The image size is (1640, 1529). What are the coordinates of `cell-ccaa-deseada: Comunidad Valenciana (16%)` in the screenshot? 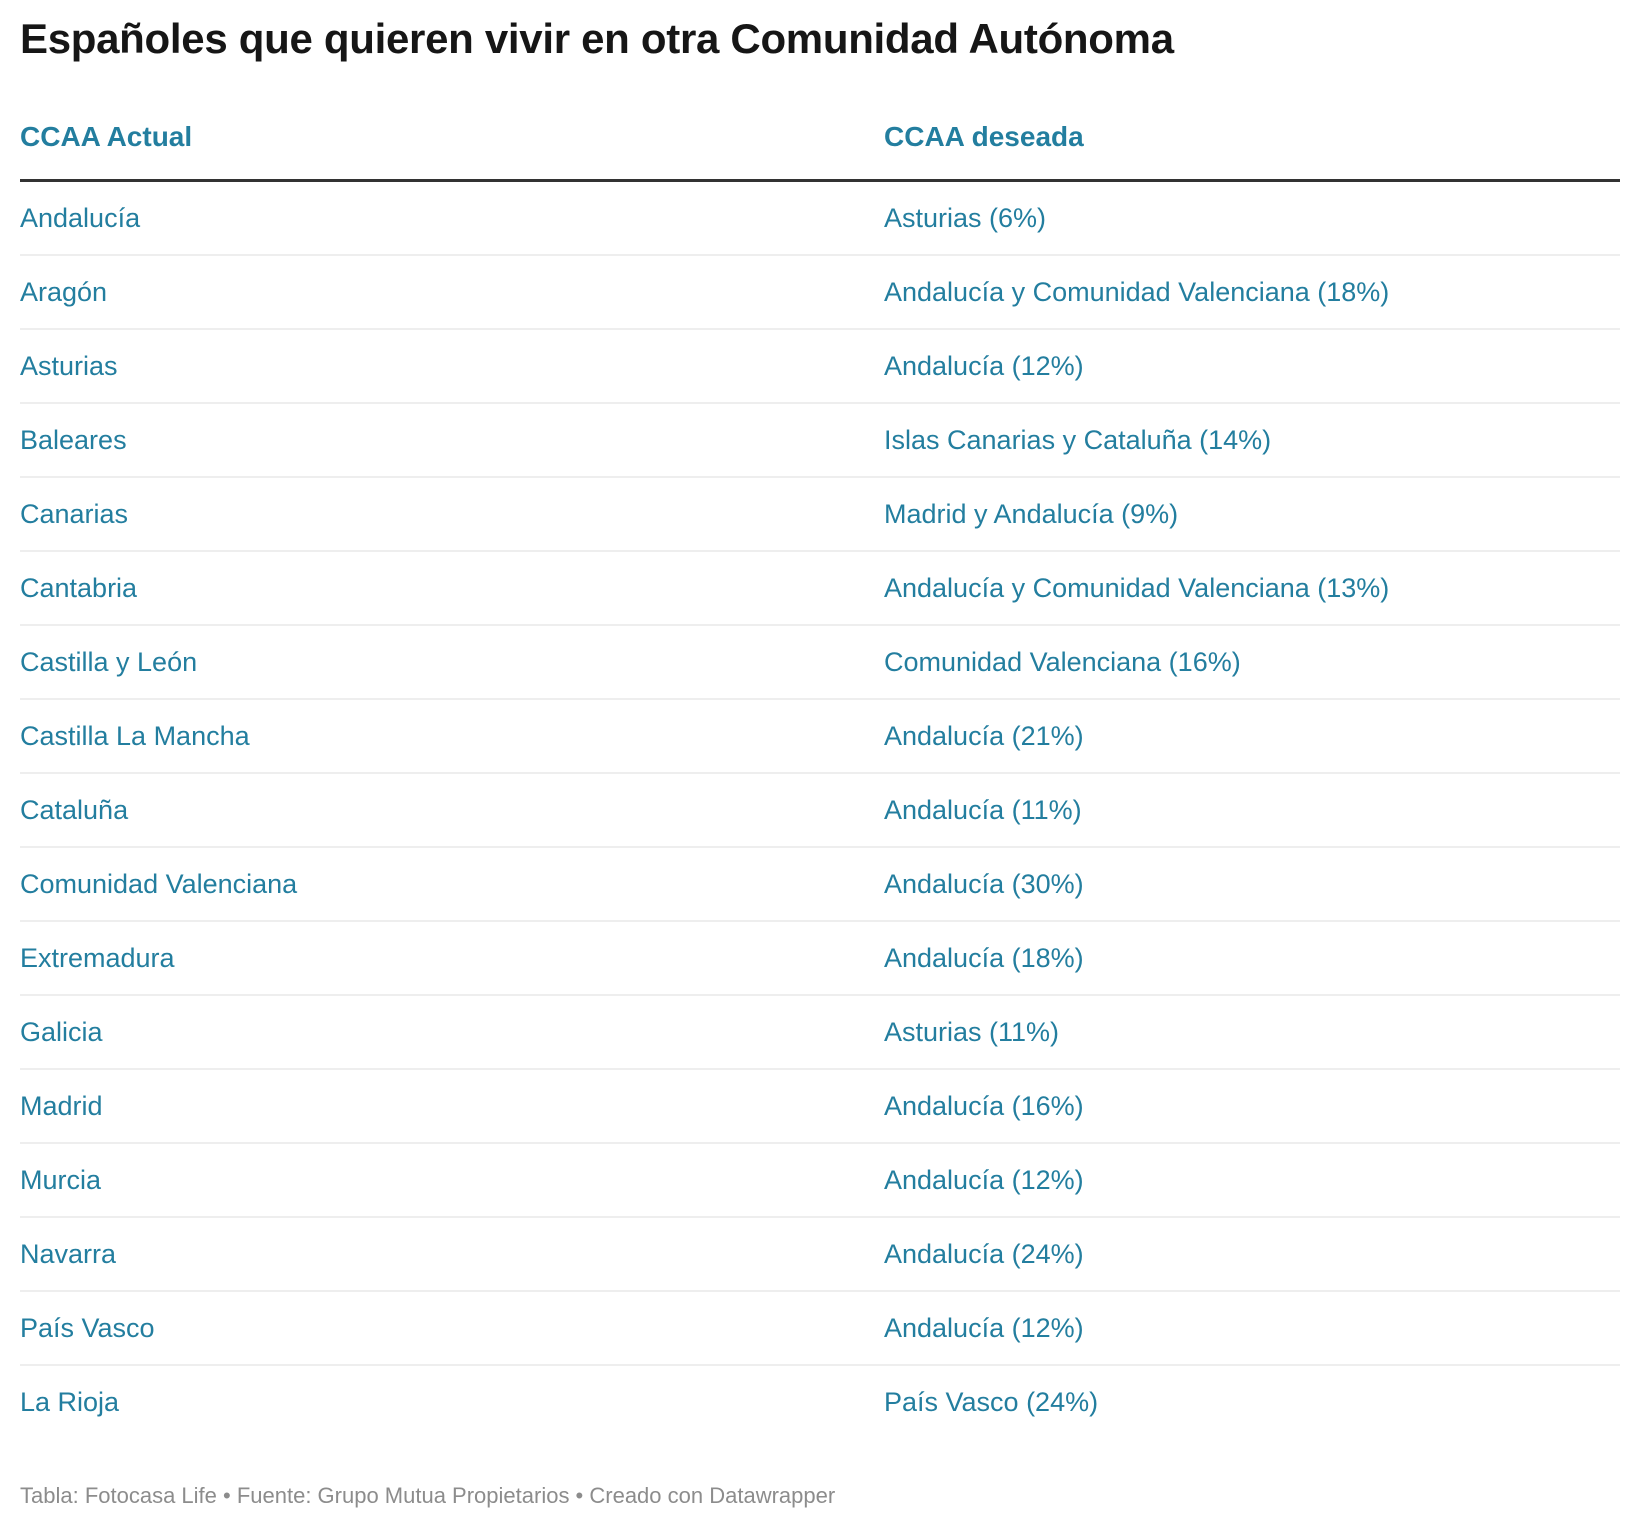 It's located at (1252, 662).